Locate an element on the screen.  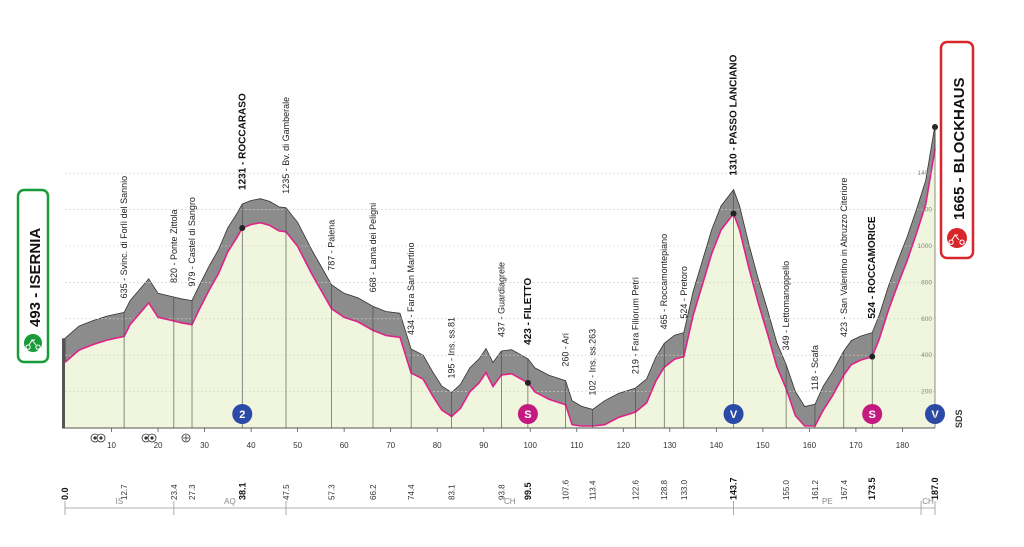
location-label: 979 - Castel di Sangro is located at coordinates (192, 242).